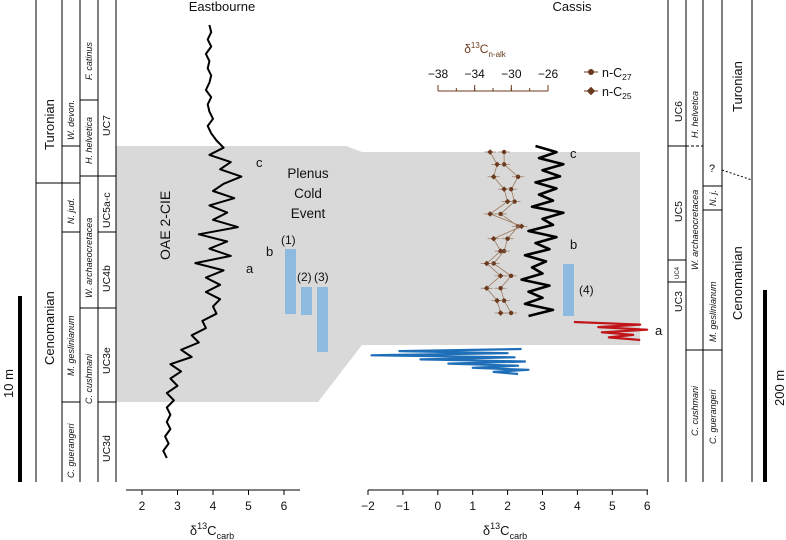  What do you see at coordinates (713, 198) in the screenshot?
I see `ammonite-n-j: N. j.` at bounding box center [713, 198].